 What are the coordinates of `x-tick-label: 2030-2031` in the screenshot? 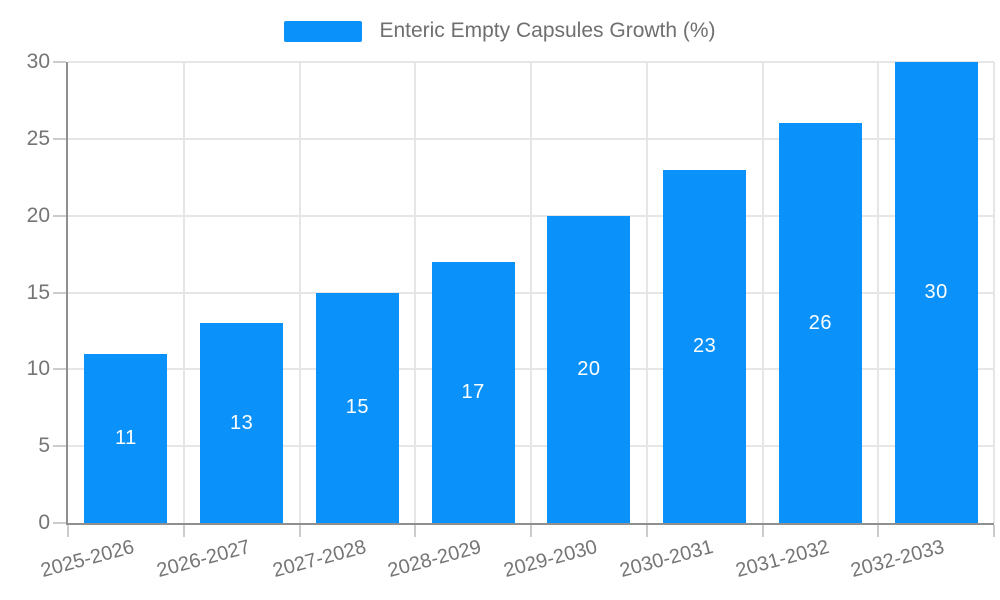 It's located at (666, 558).